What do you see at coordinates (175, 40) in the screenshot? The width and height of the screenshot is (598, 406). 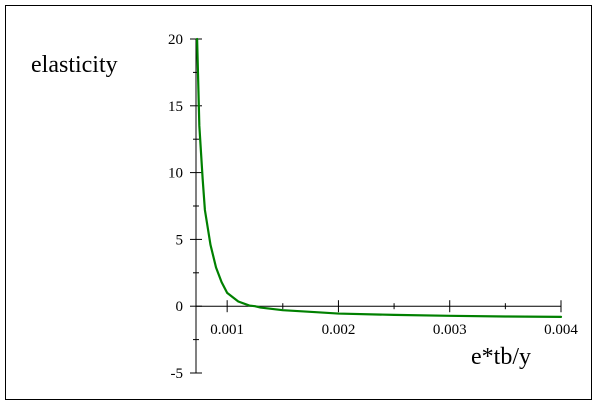 I see `y-tick-label: 20` at bounding box center [175, 40].